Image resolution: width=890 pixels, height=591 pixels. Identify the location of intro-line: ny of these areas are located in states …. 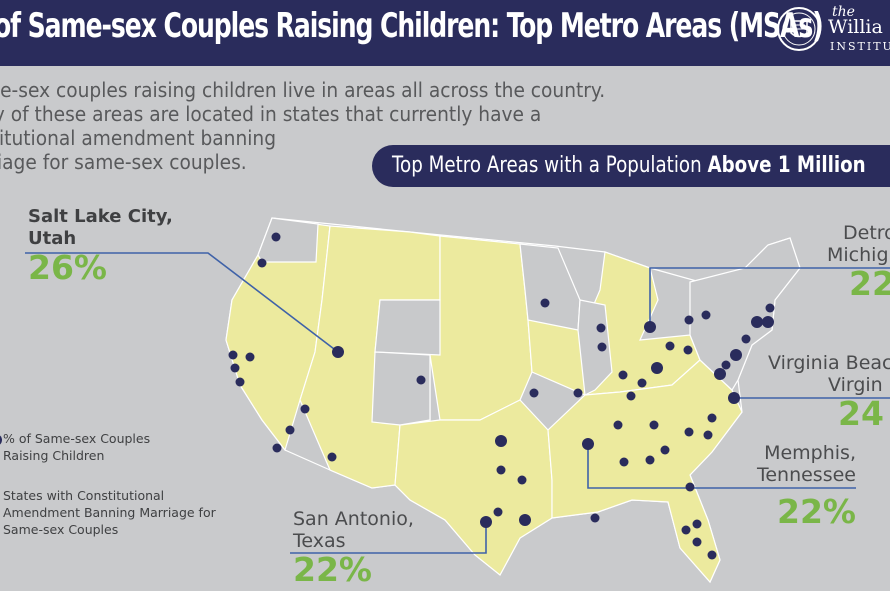
(271, 114).